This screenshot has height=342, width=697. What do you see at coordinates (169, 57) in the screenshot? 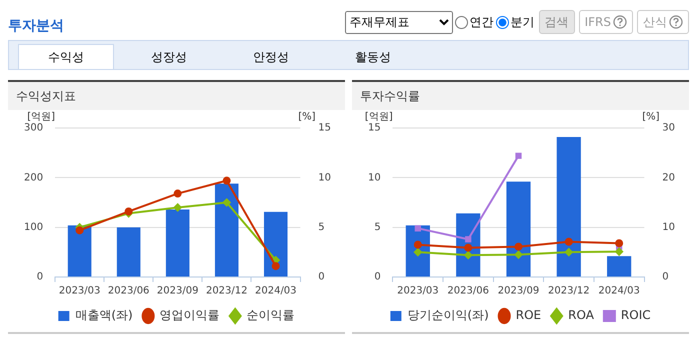
I see `text: 성장성` at bounding box center [169, 57].